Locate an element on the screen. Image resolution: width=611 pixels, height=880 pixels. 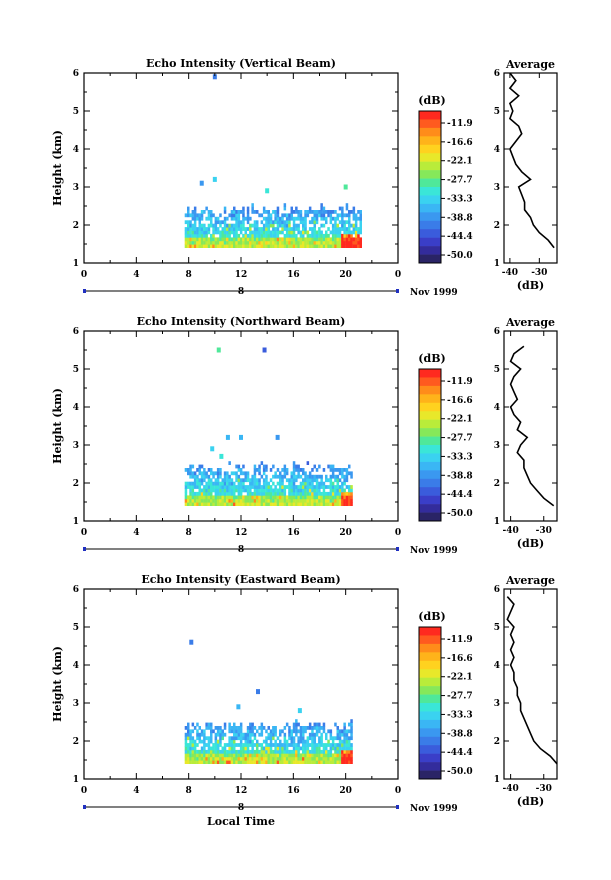
date-label: Nov 1999 is located at coordinates (434, 551).